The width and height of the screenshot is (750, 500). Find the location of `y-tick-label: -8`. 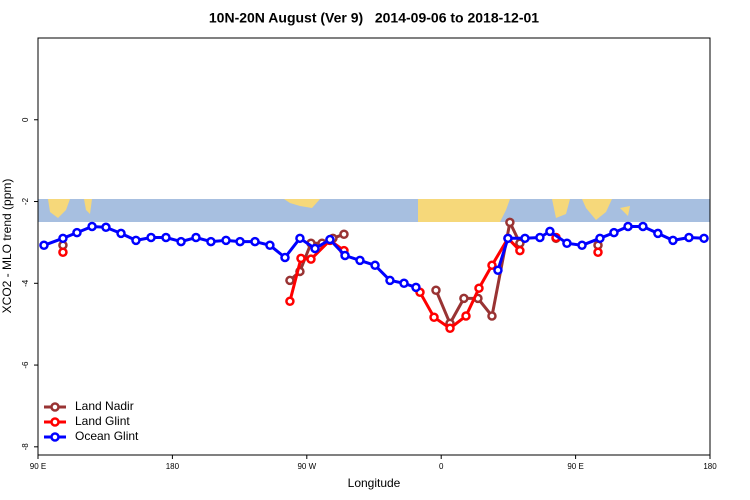

y-tick-label: -8 is located at coordinates (25, 447).